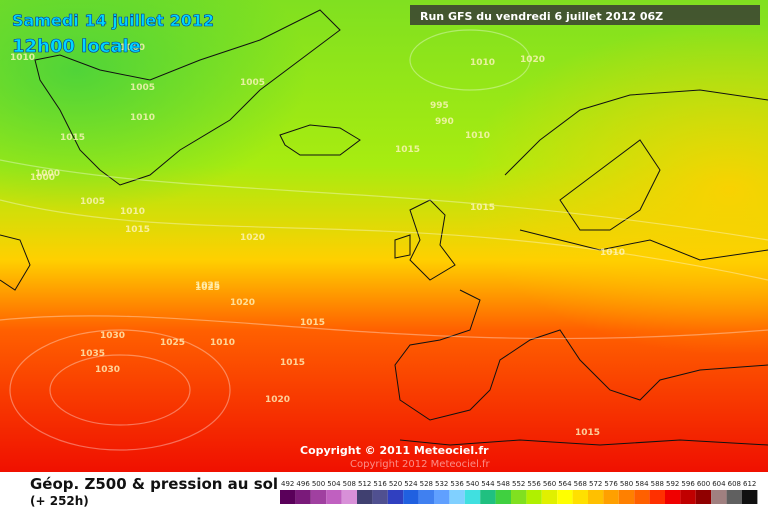 The image size is (768, 516). Describe the element at coordinates (411, 484) in the screenshot. I see `scale-label: 524` at that location.